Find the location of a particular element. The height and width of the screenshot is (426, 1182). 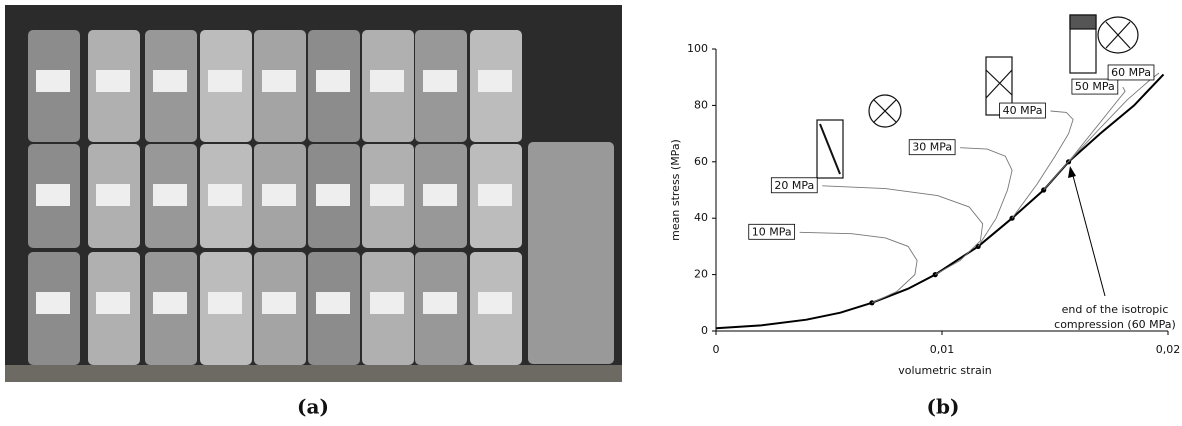

y-tick-label: 0 is located at coordinates (704, 330).